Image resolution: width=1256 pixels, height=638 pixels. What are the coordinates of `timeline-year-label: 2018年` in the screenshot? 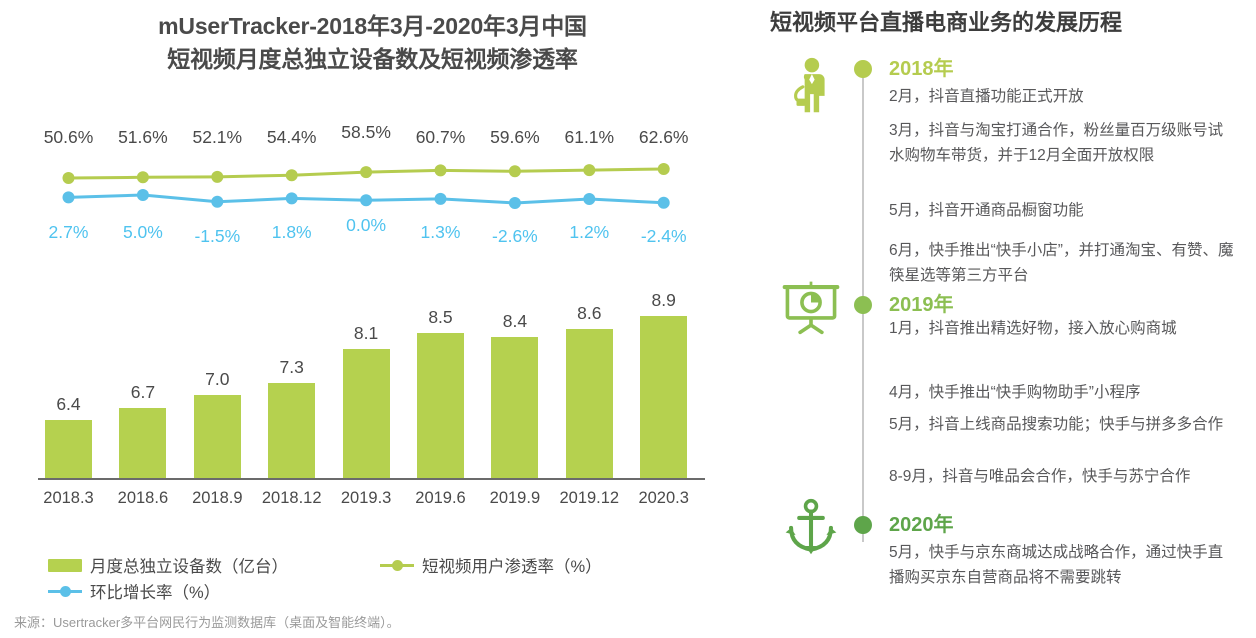 It's located at (921, 69).